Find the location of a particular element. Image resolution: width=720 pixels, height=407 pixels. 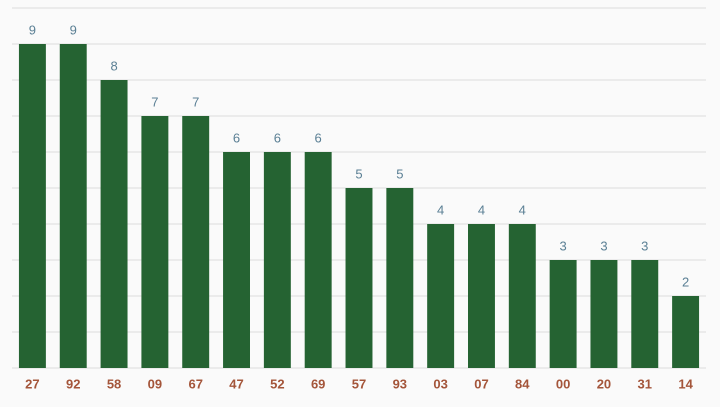

x-tick-label: 00 is located at coordinates (563, 383).